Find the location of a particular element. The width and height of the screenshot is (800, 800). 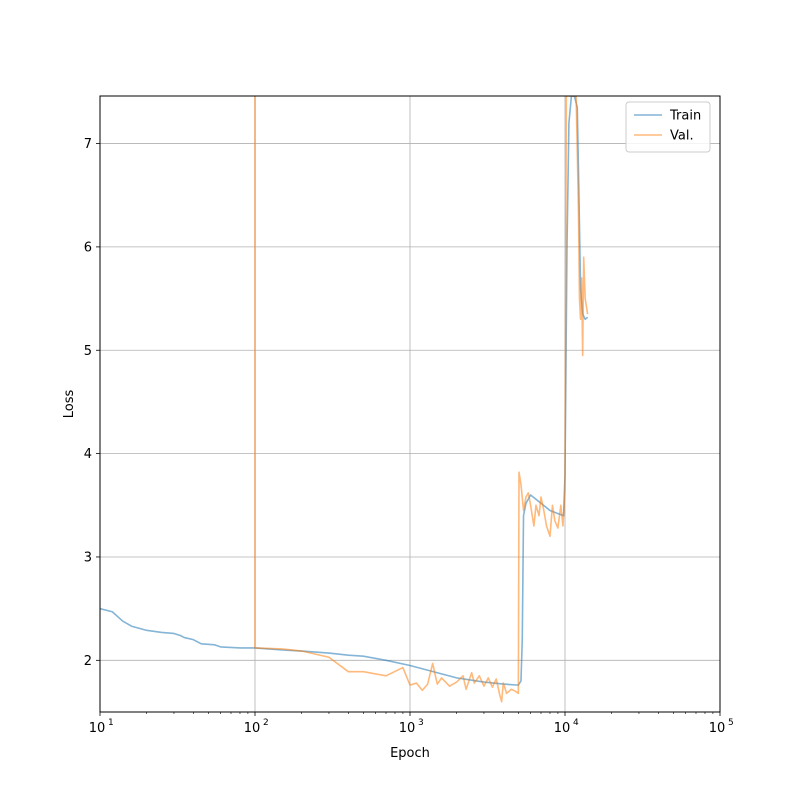

legend: Train Val. is located at coordinates (668, 127).